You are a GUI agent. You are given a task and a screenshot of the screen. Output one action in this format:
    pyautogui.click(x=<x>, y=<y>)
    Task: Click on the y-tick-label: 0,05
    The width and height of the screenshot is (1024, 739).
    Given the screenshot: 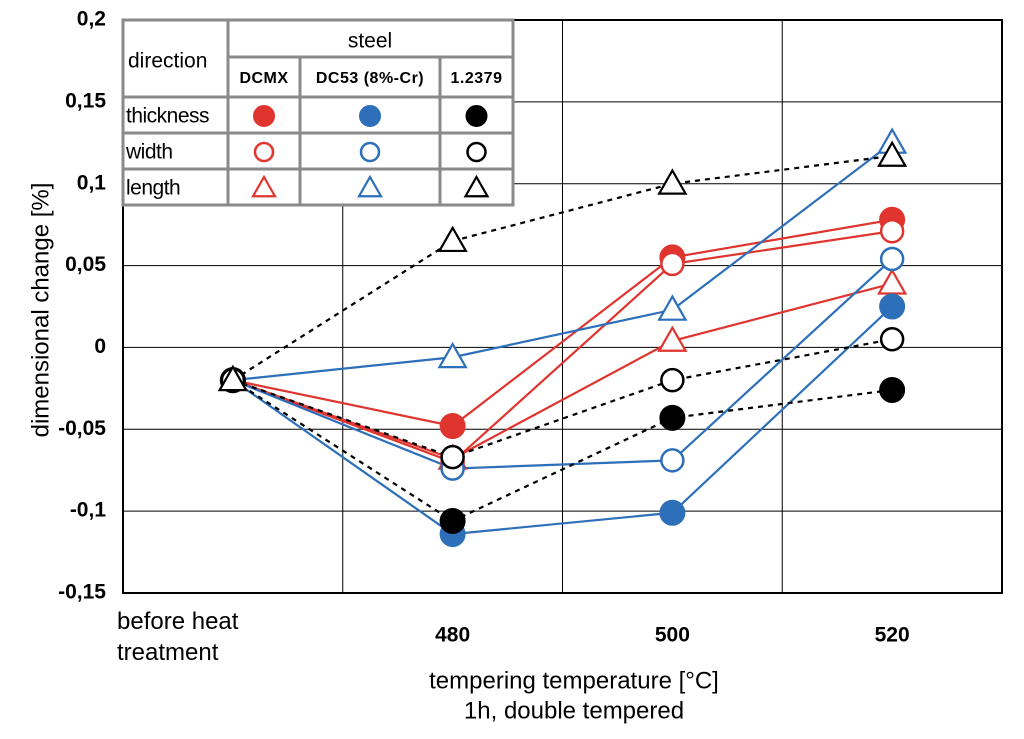 What is the action you would take?
    pyautogui.click(x=85, y=264)
    